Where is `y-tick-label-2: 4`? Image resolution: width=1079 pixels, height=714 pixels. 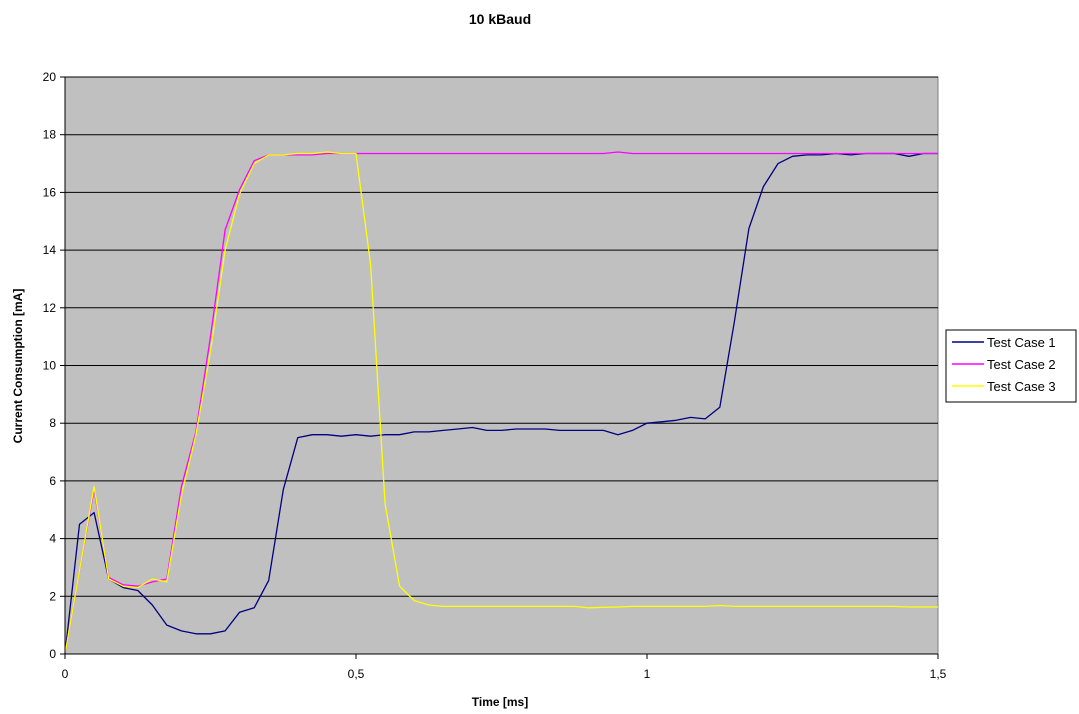 y-tick-label-2: 4 is located at coordinates (52, 539).